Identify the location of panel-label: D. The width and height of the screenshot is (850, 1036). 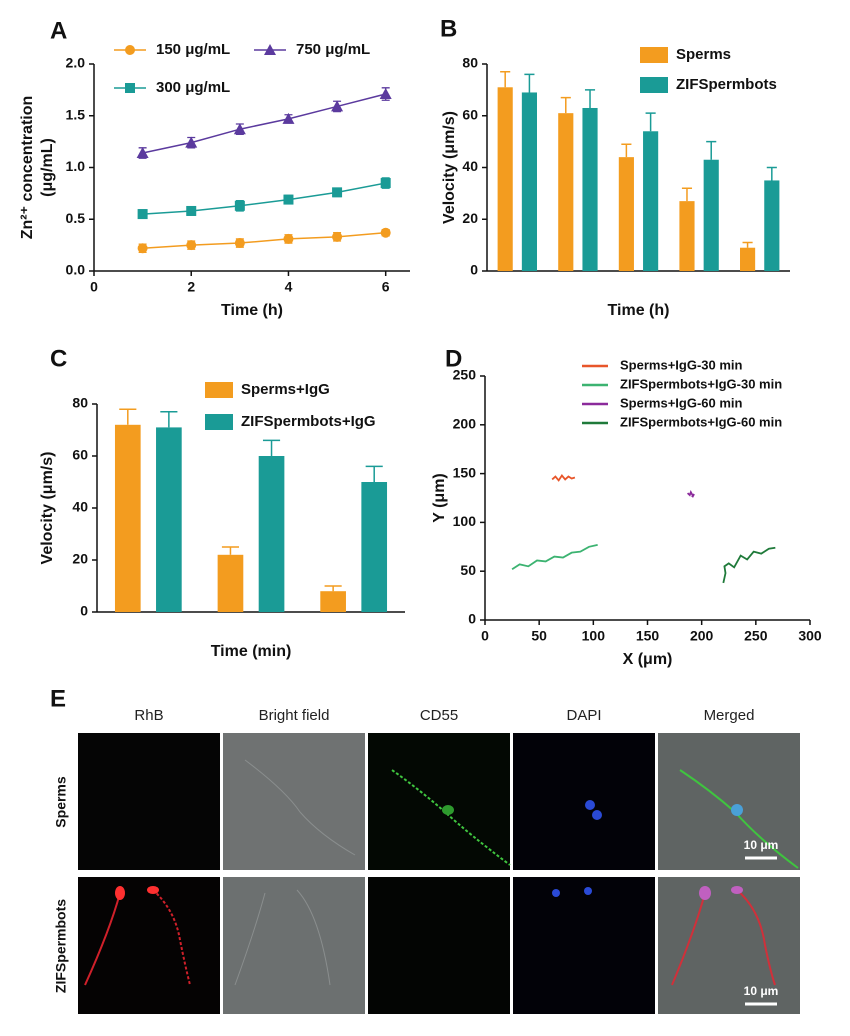
(453, 358).